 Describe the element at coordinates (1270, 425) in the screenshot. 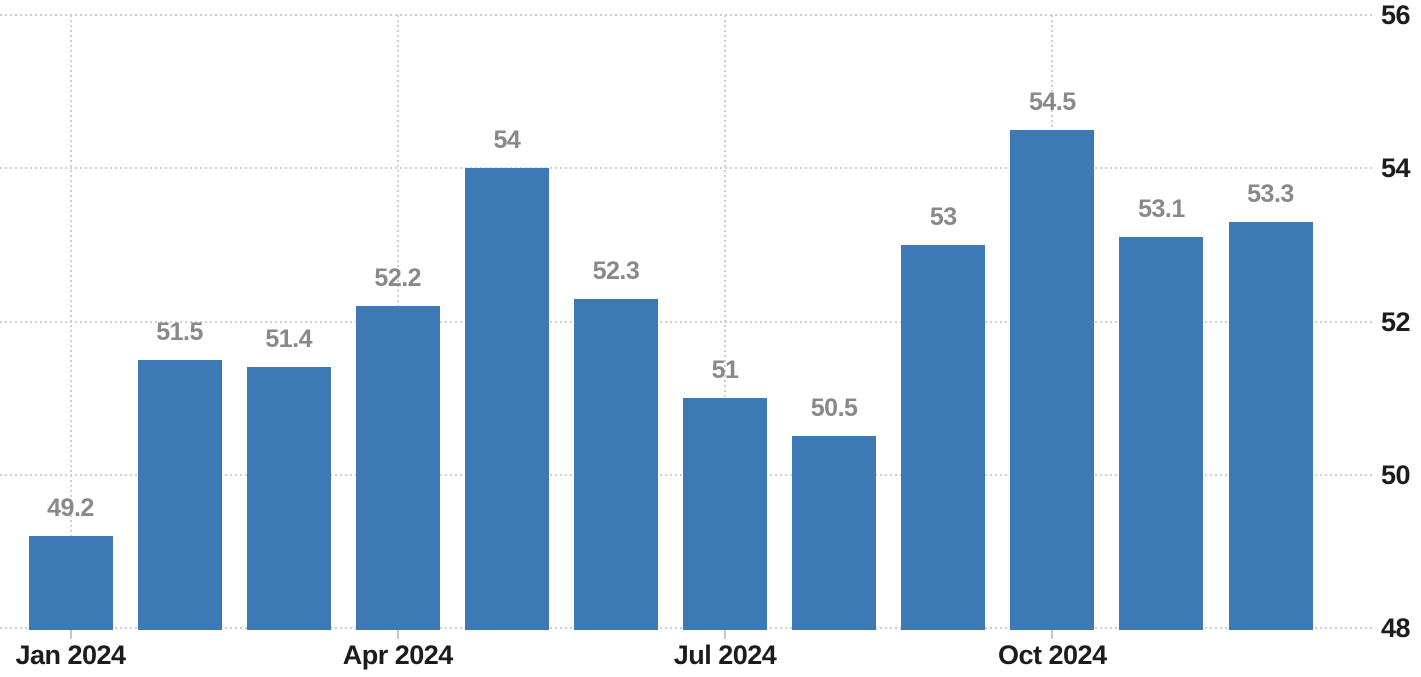

I see `bar-dec-2024` at that location.